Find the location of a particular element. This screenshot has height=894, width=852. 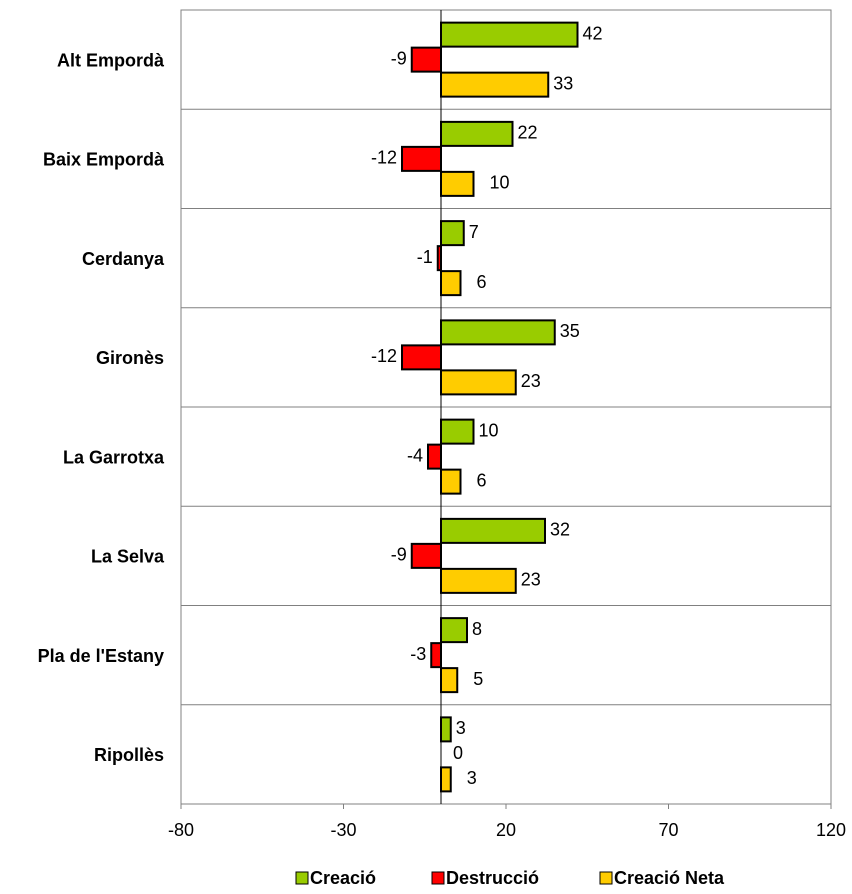

legend-label: Creació is located at coordinates (343, 878).